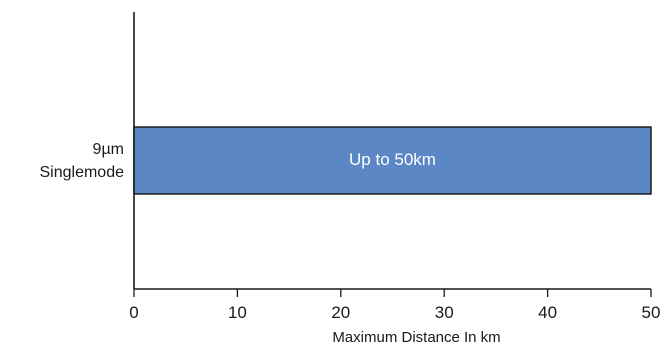 Image resolution: width=666 pixels, height=349 pixels. What do you see at coordinates (547, 312) in the screenshot?
I see `x-tick-label-40: 40` at bounding box center [547, 312].